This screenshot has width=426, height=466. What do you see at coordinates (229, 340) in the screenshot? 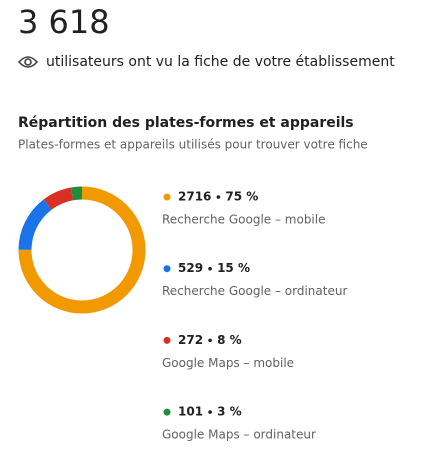
I see `legend-percent: 8 %` at bounding box center [229, 340].